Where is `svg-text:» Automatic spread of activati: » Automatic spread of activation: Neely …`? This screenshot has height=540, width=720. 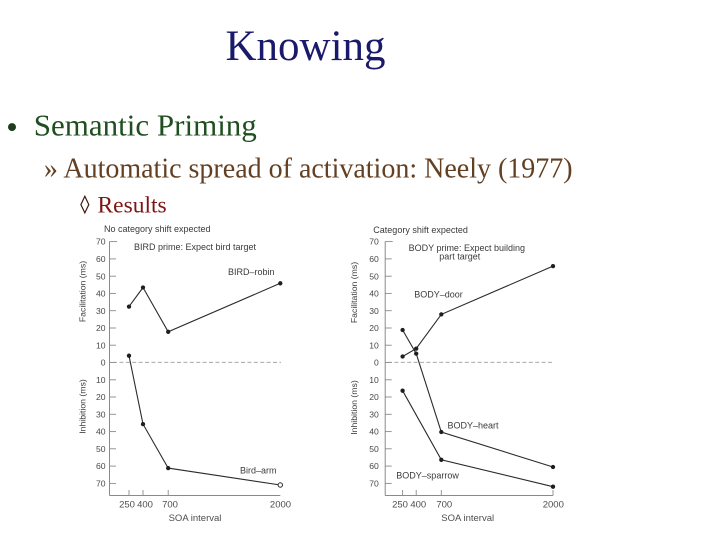 svg-text:» Automatic spread of activati: » Automatic spread of activation: Neely … is located at coordinates (308, 169).